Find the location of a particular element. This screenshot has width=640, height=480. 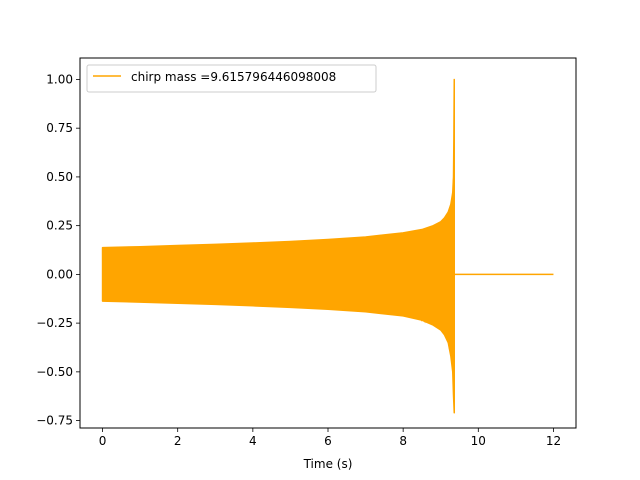

legend-frame is located at coordinates (231, 78).